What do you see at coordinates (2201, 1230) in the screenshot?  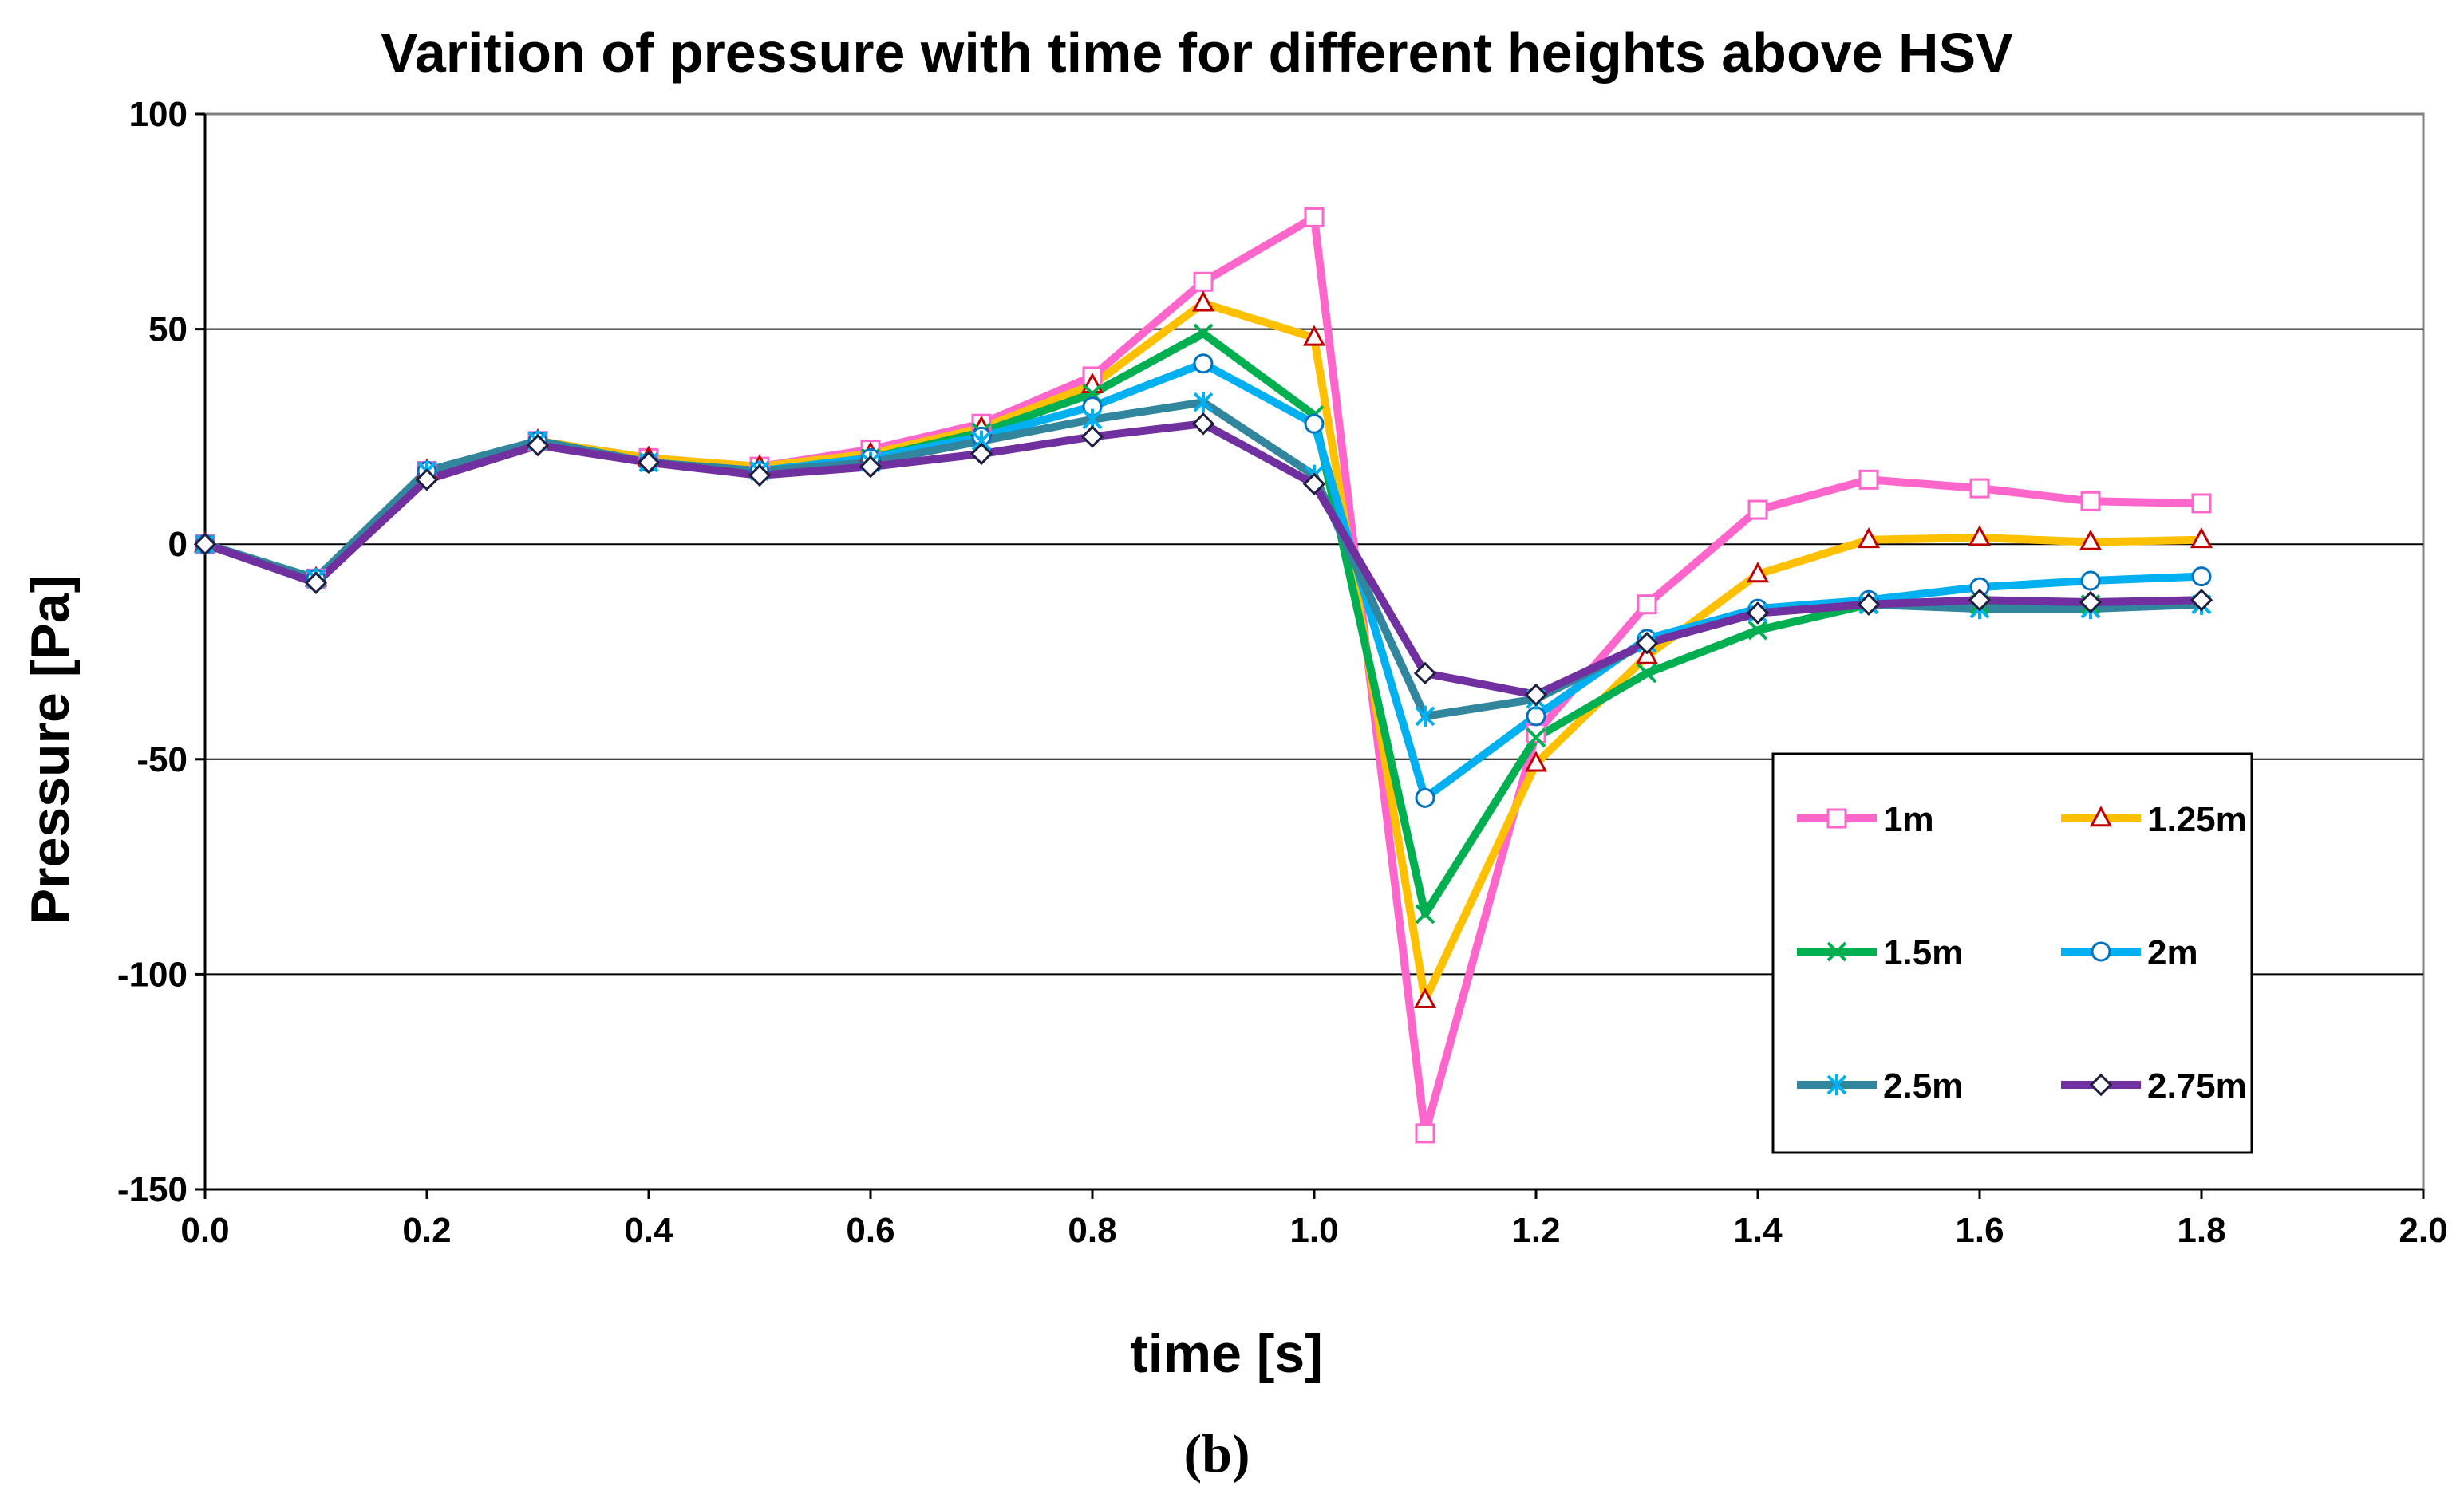 I see `x-tick-label: 1.8` at bounding box center [2201, 1230].